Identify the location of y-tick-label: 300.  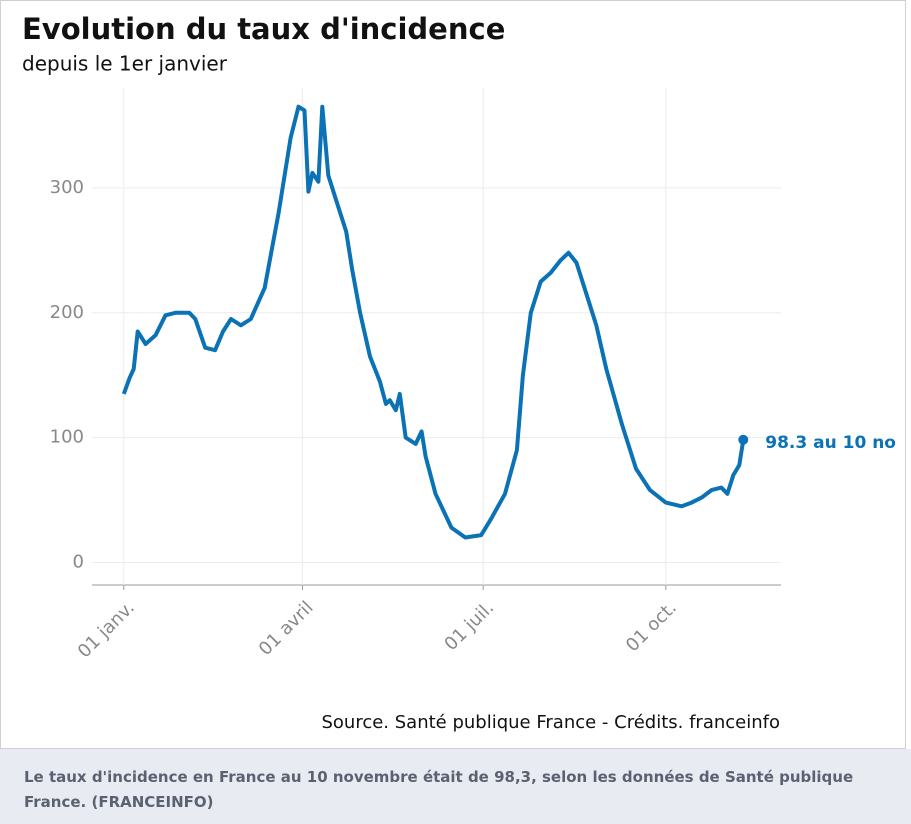
(67, 187).